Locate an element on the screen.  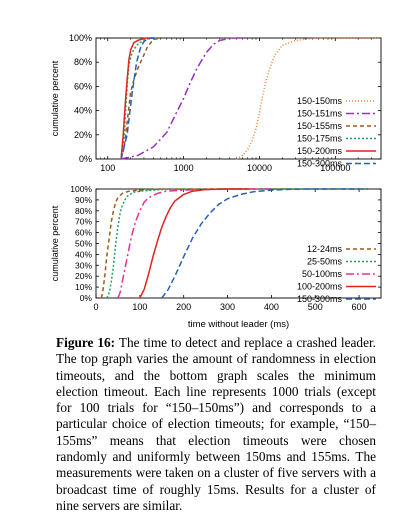
x-tick-label: 1000 is located at coordinates (184, 168).